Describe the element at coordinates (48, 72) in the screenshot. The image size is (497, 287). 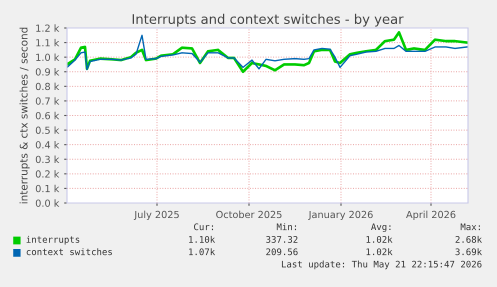
I see `y-tick-label: 0.9 k` at that location.